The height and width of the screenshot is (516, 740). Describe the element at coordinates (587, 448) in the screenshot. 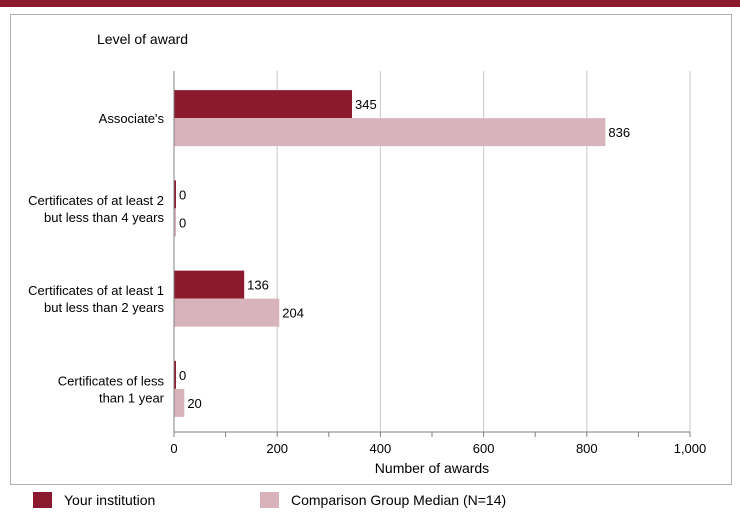

I see `x-tick-label-4: 800` at that location.